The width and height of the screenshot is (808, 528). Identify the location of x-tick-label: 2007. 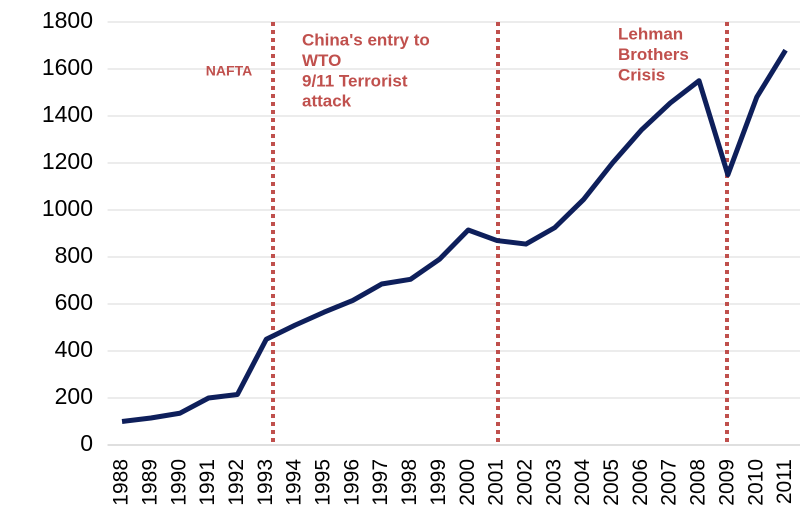
(669, 482).